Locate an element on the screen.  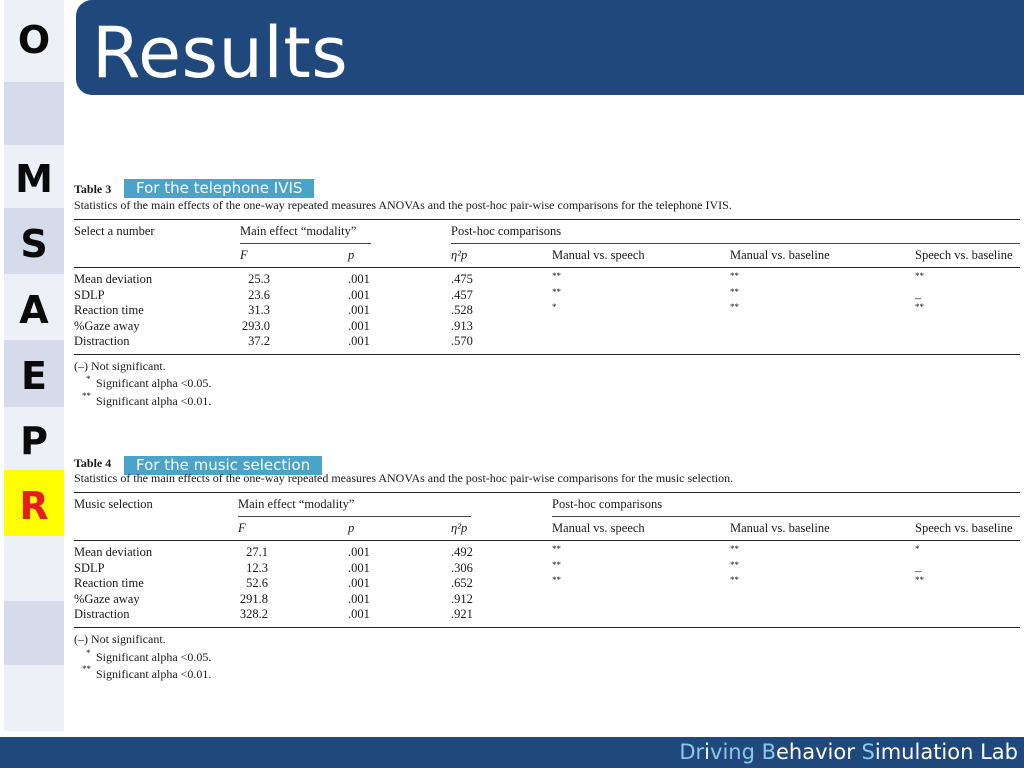
cell-eta: .652 is located at coordinates (462, 583).